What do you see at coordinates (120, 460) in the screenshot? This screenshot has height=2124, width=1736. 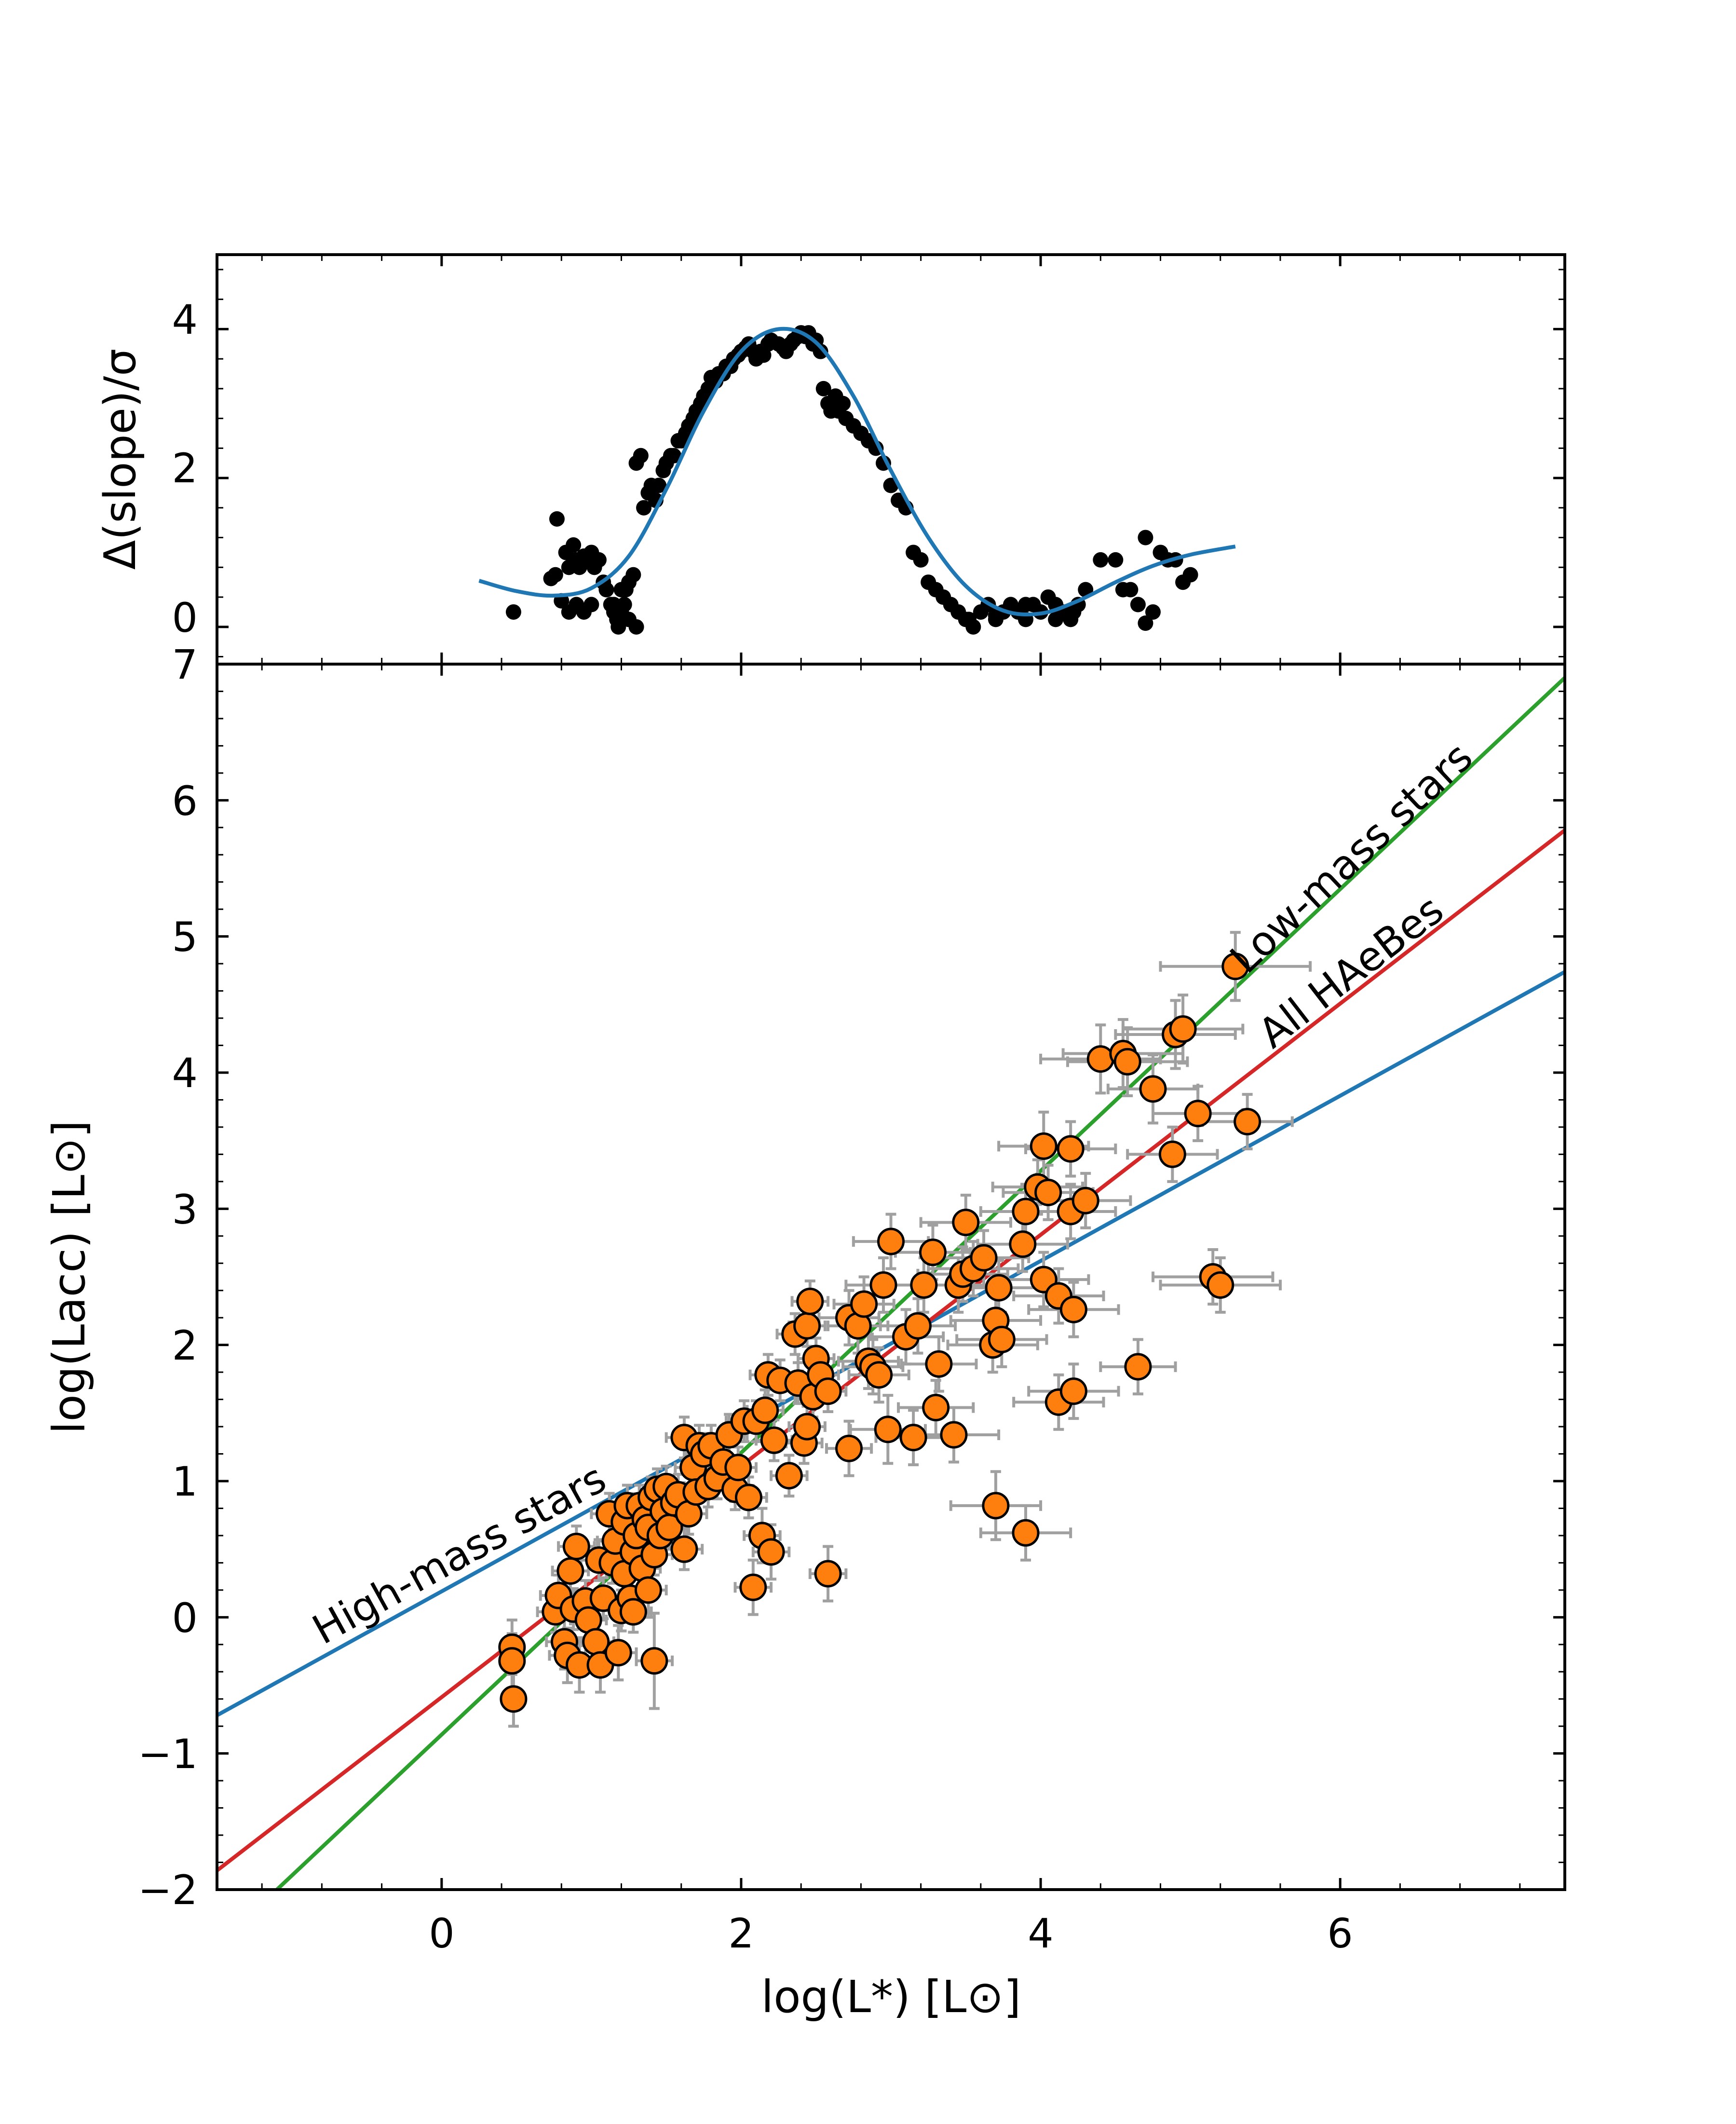 I see `top-ylabel: Δ(slope)/σ` at bounding box center [120, 460].